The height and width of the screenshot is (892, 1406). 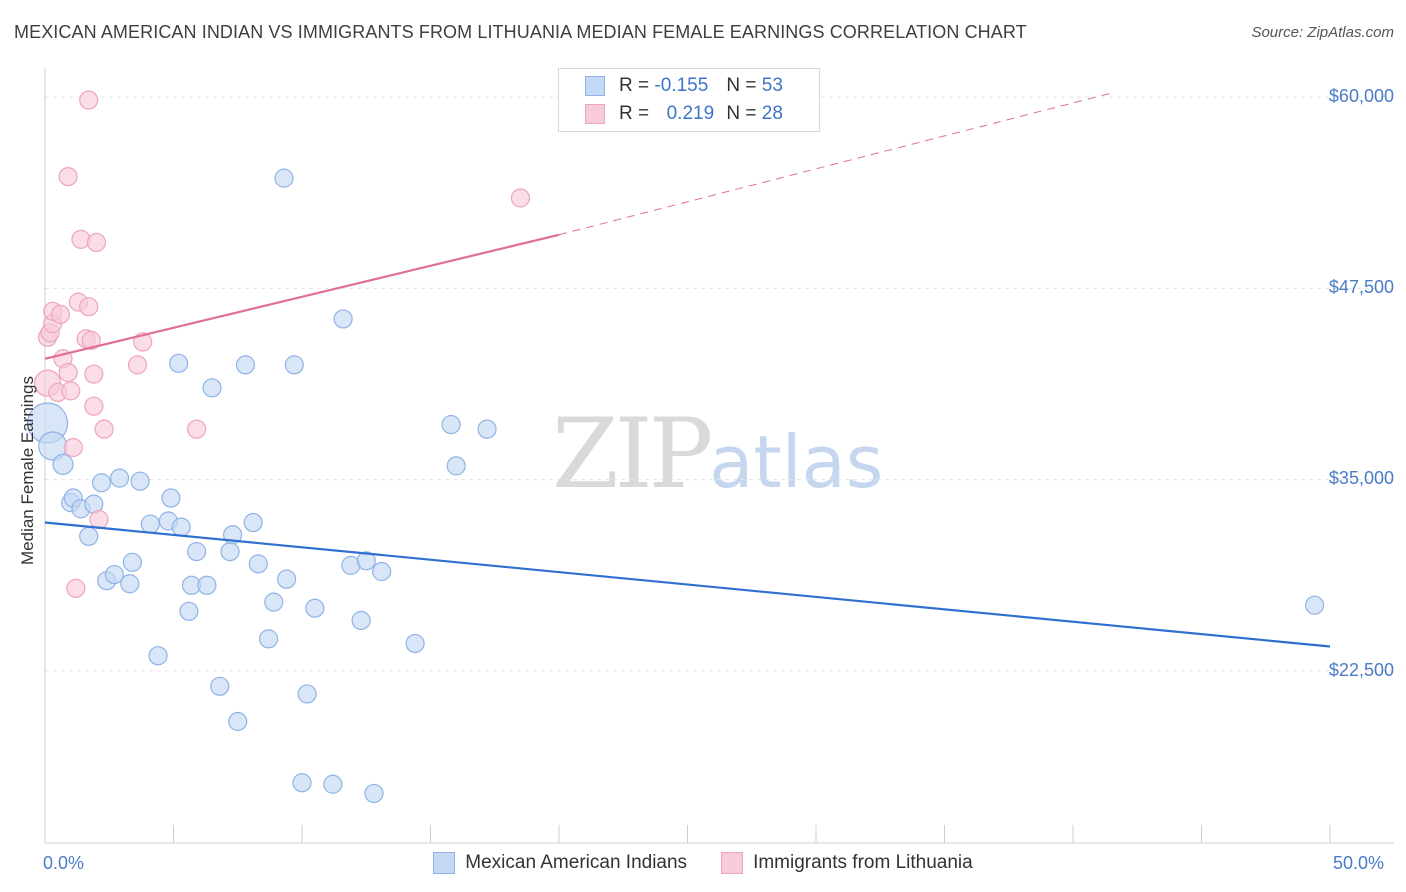 I want to click on r-value: -0.155, so click(x=681, y=85).